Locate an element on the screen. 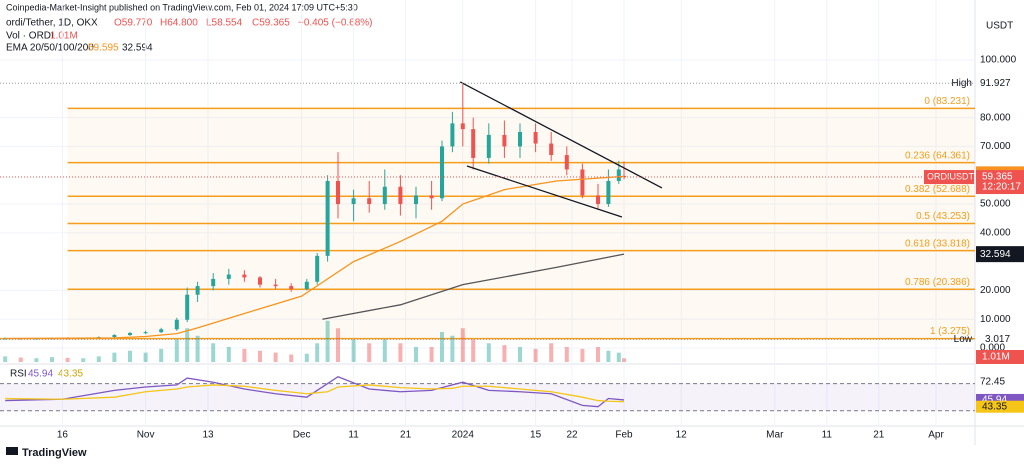 Image resolution: width=1024 pixels, height=464 pixels. y-tick-label: 70.000 is located at coordinates (995, 146).